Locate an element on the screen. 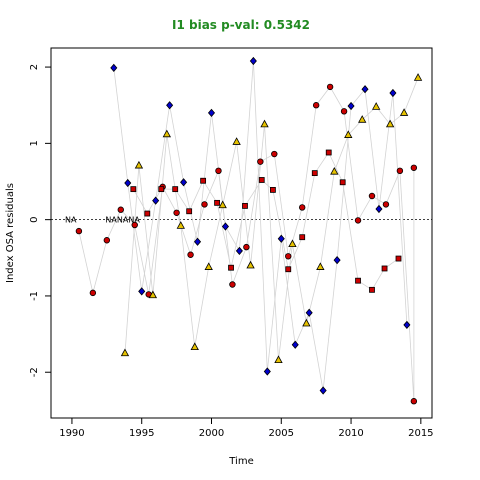 This screenshot has height=480, width=480. y-tick-label: 0 is located at coordinates (34, 219).